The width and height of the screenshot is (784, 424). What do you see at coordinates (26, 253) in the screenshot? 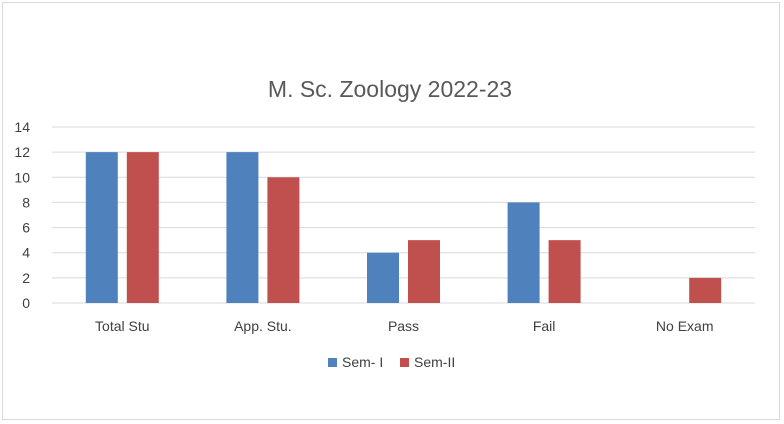
I see `y-tick-label: 4` at bounding box center [26, 253].